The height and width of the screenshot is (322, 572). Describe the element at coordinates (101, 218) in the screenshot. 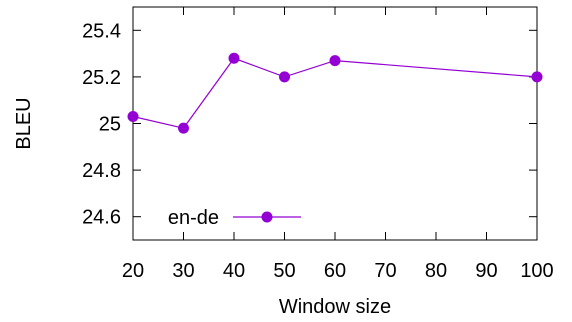

I see `y-tick-label-24.6: 24.6` at that location.